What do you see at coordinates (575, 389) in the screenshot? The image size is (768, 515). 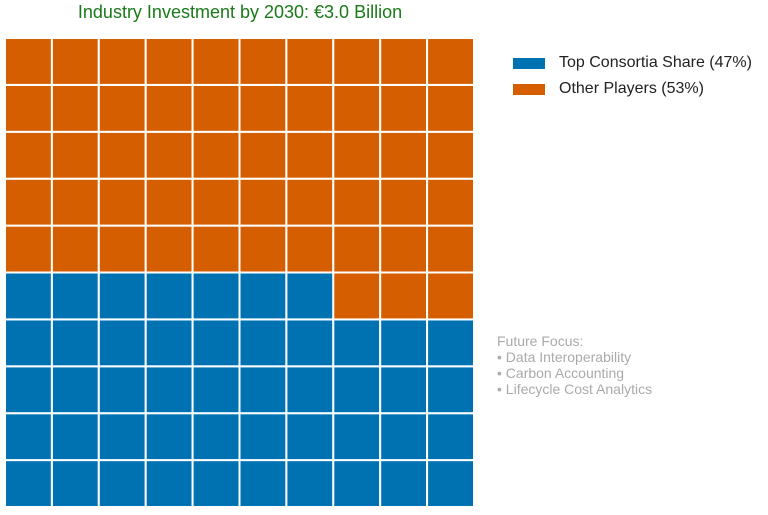 I see `note-item: • Lifecycle Cost Analytics` at bounding box center [575, 389].